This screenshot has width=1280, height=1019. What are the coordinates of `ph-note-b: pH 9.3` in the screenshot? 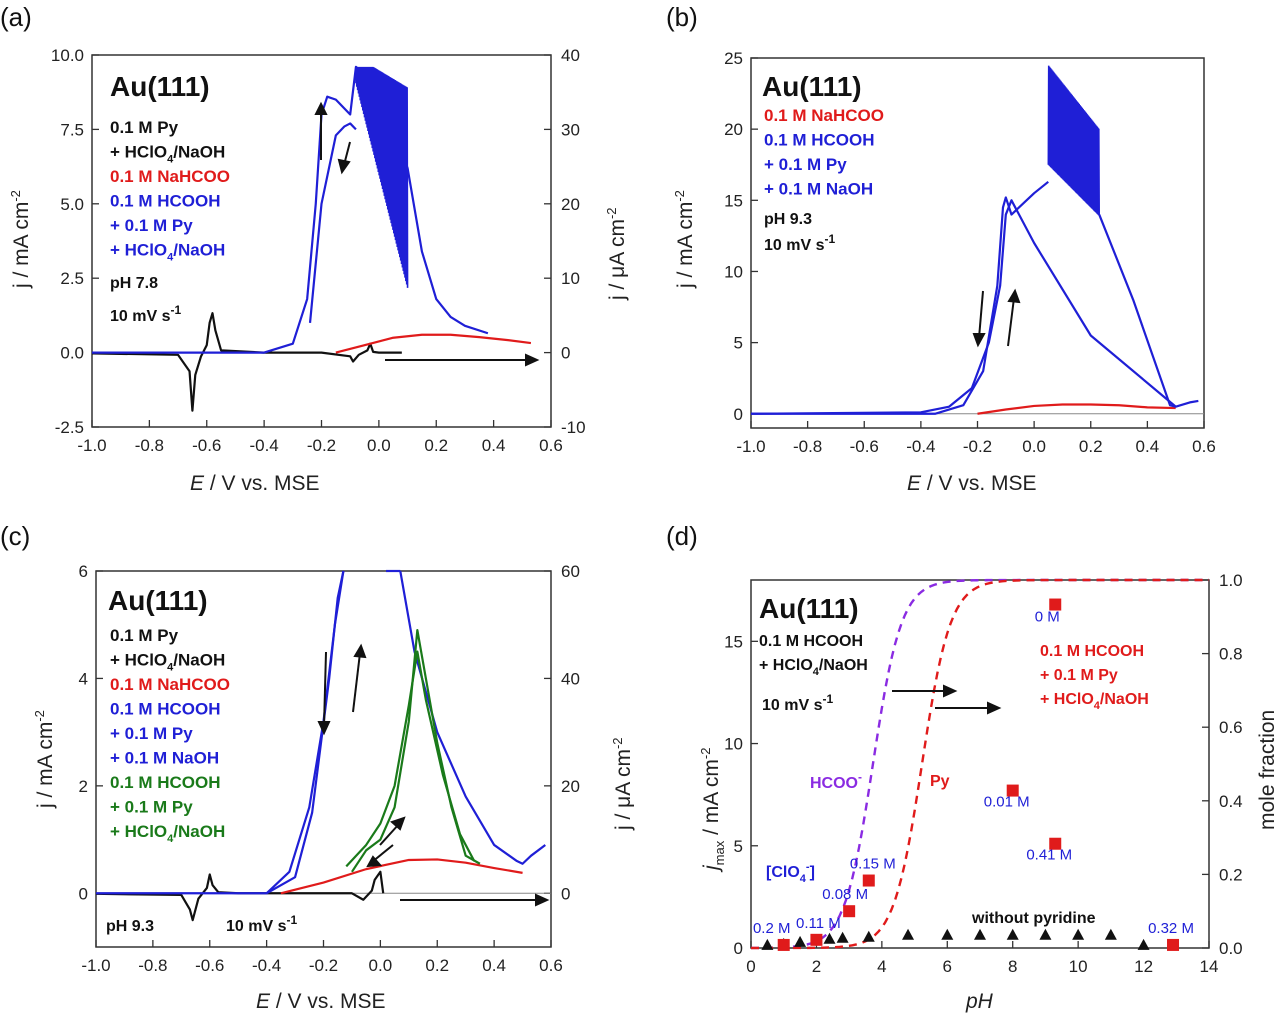 It's located at (788, 219).